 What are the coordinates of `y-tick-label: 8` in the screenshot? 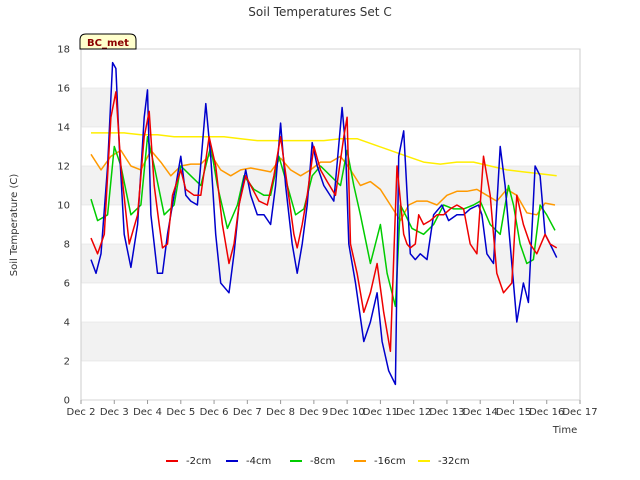 It's located at (67, 245).